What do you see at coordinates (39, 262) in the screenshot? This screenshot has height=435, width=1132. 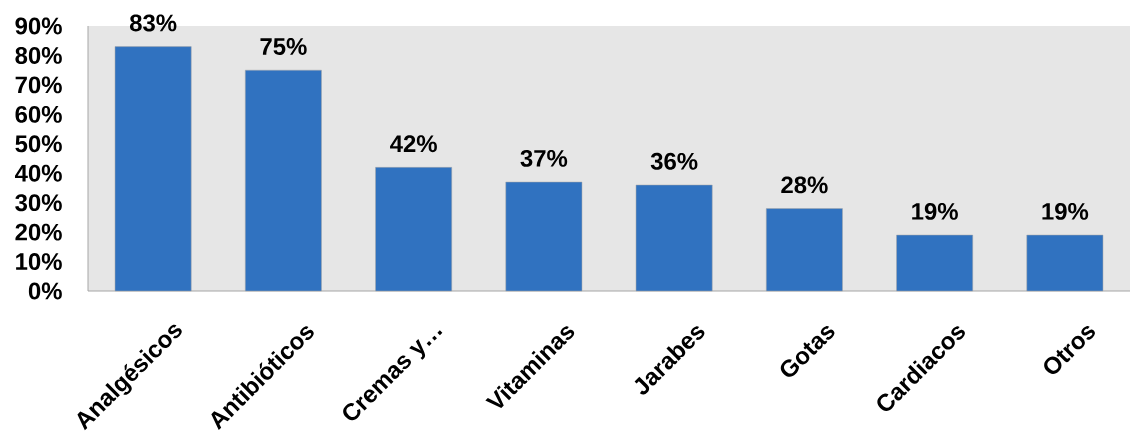 I see `y-tick-label: 10%` at bounding box center [39, 262].